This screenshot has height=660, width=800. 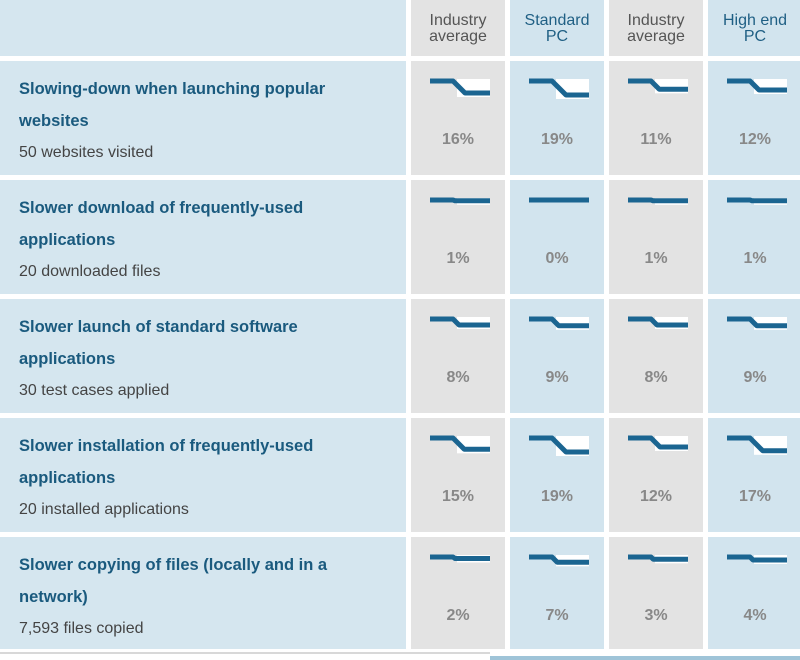 I want to click on bottom-divider, so click(x=245, y=653).